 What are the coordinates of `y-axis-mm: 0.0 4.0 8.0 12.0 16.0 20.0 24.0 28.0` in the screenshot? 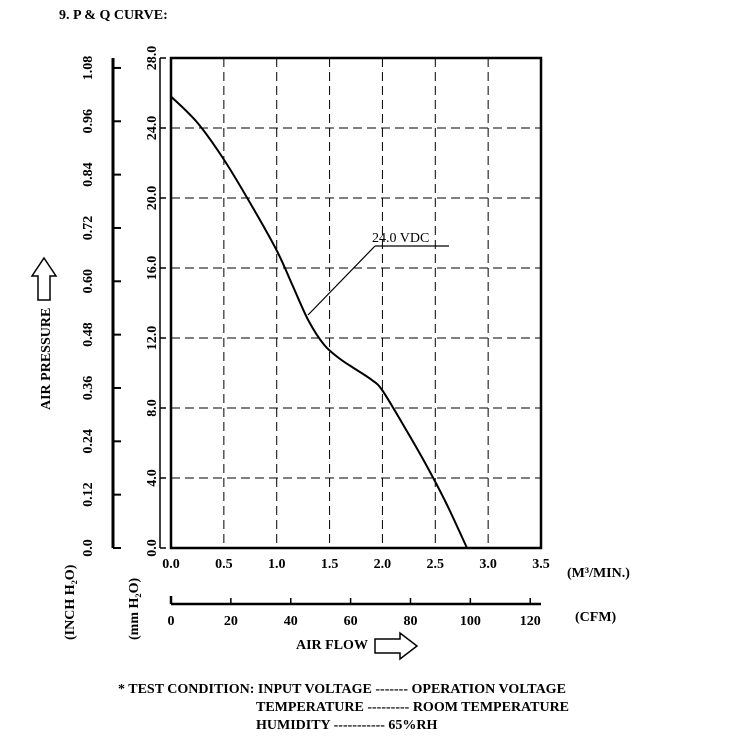 It's located at (155, 301).